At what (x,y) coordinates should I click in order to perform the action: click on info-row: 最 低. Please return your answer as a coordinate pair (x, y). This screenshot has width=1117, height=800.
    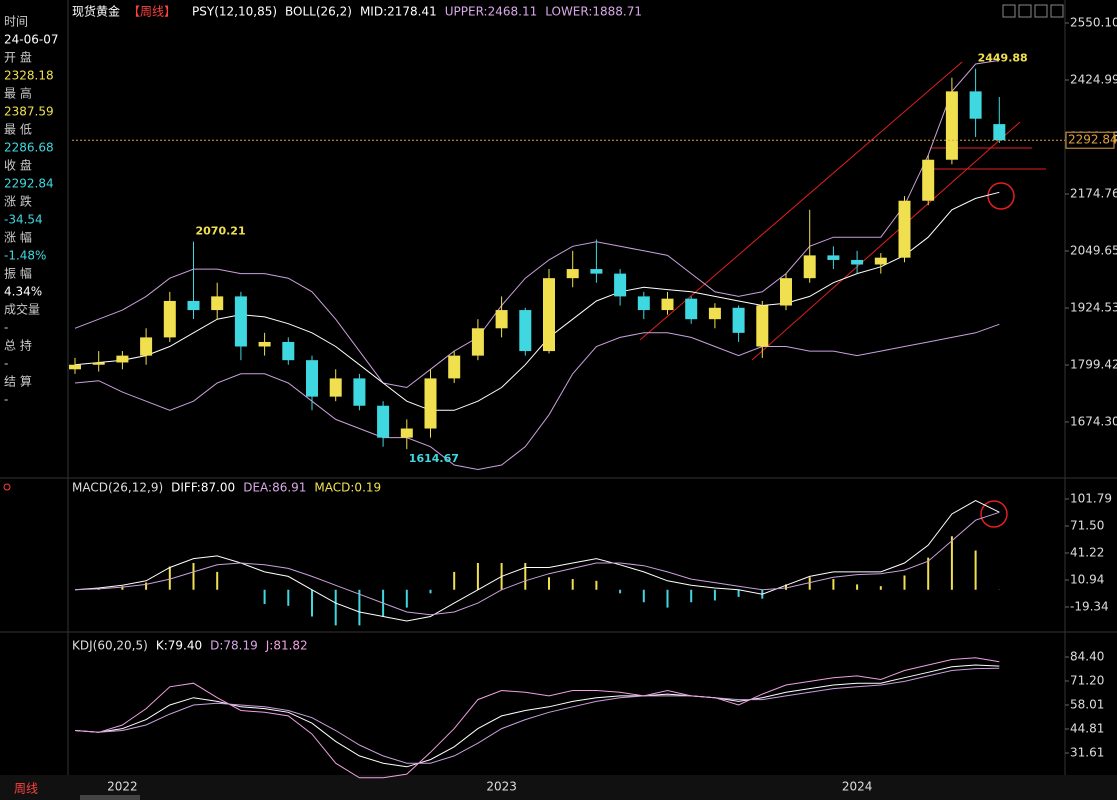
    Looking at the image, I should click on (18, 130).